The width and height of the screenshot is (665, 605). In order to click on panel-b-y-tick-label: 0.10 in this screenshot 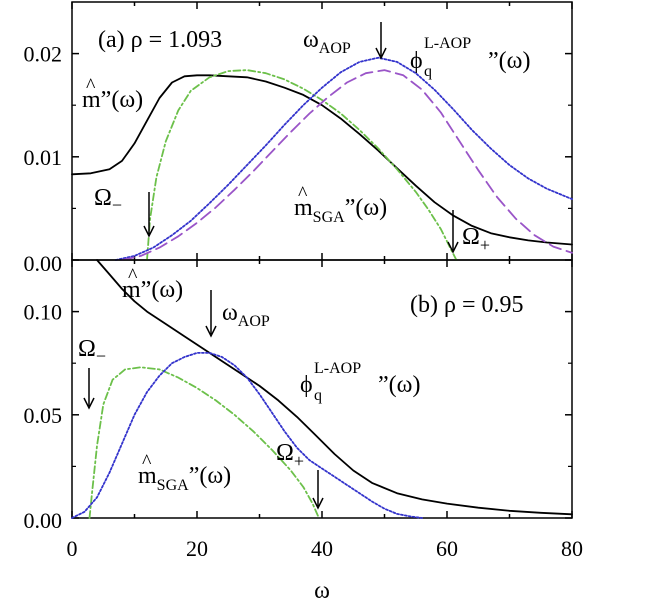, I will do `click(43, 312)`.